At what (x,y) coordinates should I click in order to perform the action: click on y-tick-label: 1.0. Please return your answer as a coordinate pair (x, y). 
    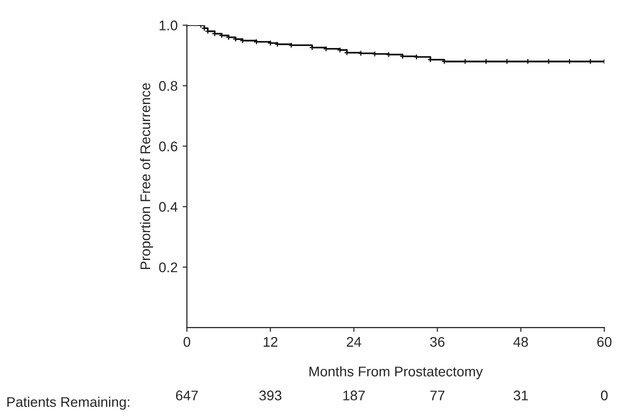
    Looking at the image, I should click on (169, 25).